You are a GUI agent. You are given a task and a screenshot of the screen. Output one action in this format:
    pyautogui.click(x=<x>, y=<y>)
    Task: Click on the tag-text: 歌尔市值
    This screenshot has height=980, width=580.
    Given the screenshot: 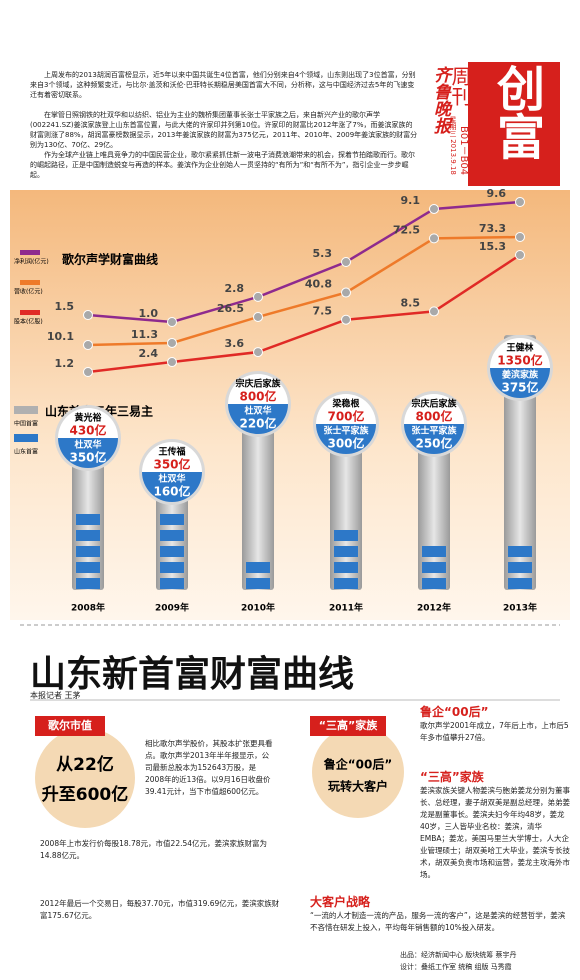 What is the action you would take?
    pyautogui.click(x=70, y=725)
    